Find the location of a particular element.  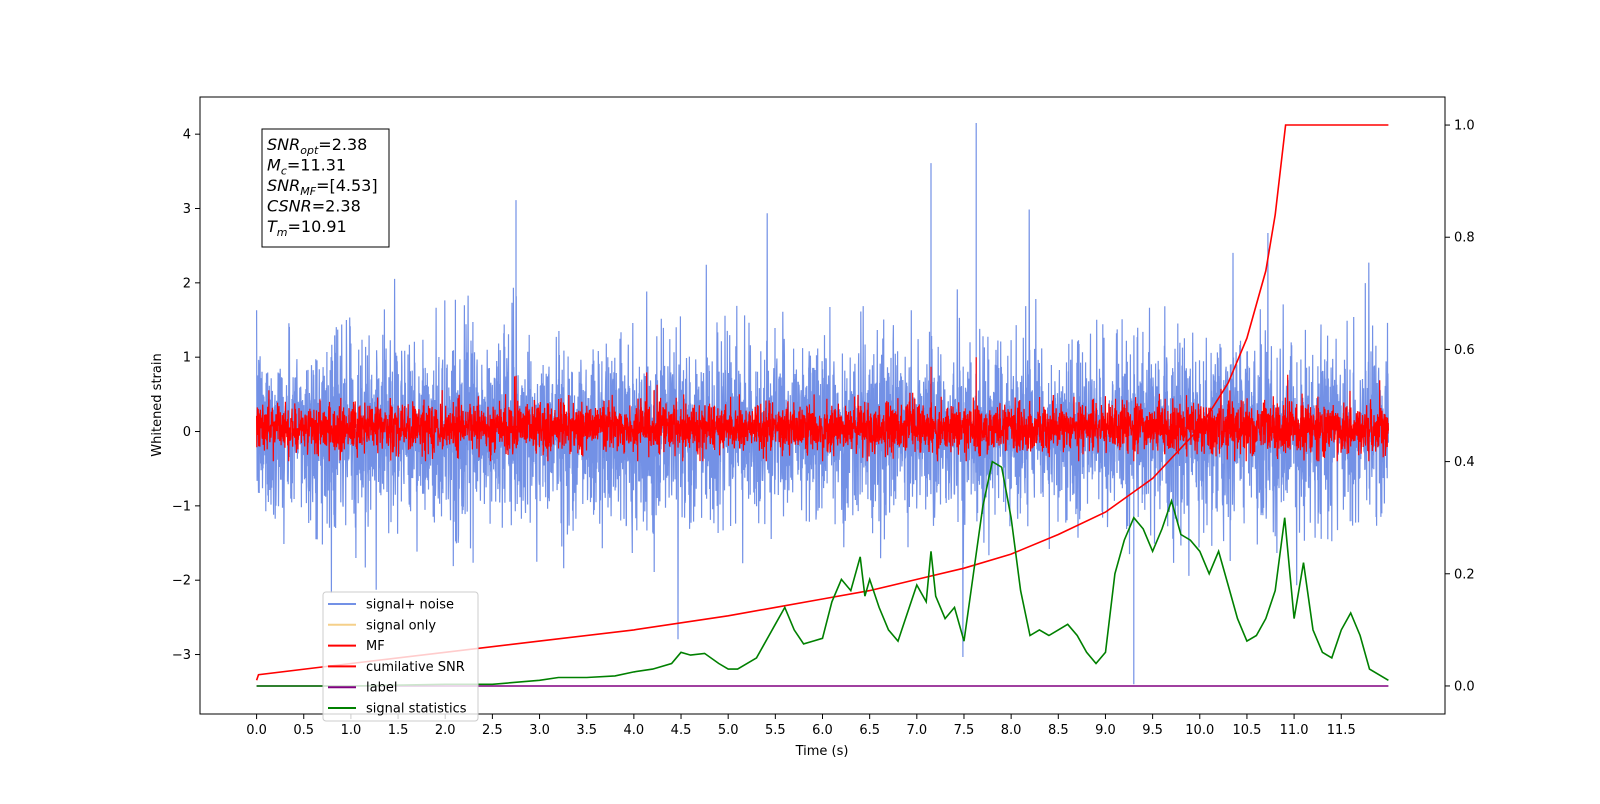

y-axis-title: Whitened strain is located at coordinates (157, 404).